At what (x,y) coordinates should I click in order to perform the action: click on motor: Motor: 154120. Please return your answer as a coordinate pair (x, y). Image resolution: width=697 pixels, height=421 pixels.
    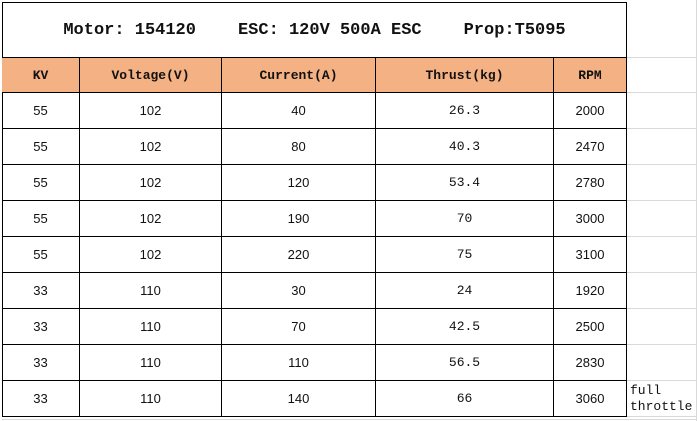
    Looking at the image, I should click on (129, 30).